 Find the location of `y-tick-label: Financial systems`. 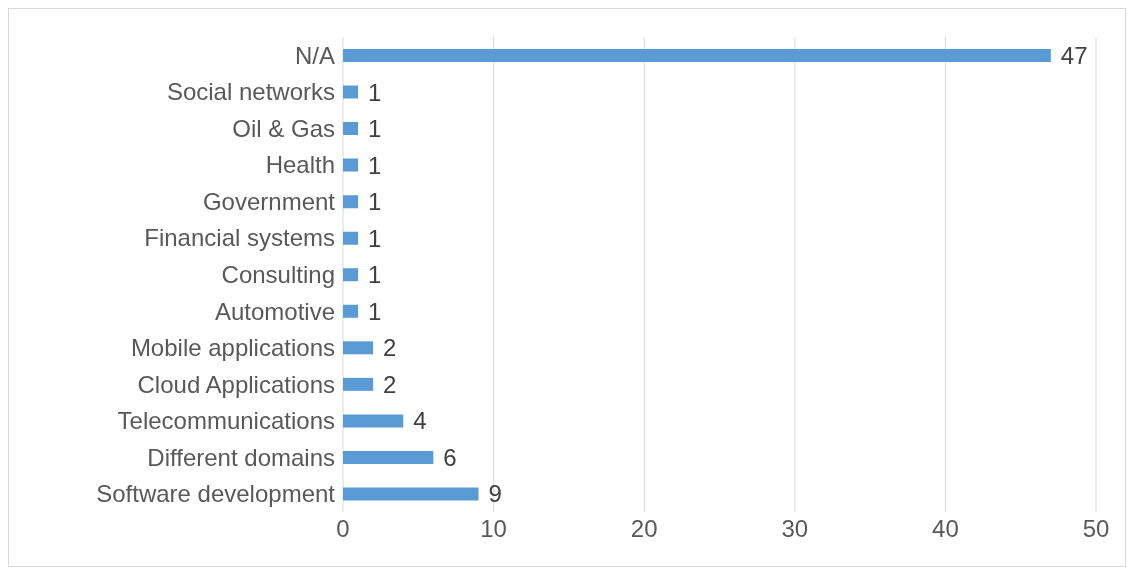

y-tick-label: Financial systems is located at coordinates (239, 238).